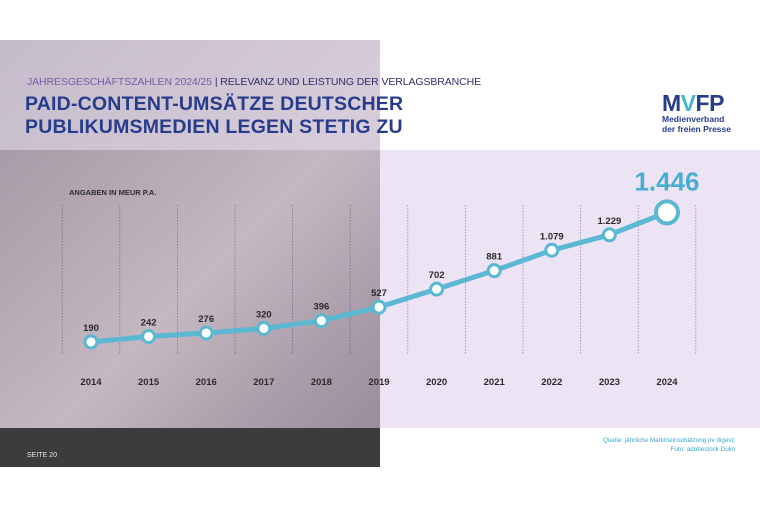  What do you see at coordinates (378, 382) in the screenshot?
I see `year-label: 2019` at bounding box center [378, 382].